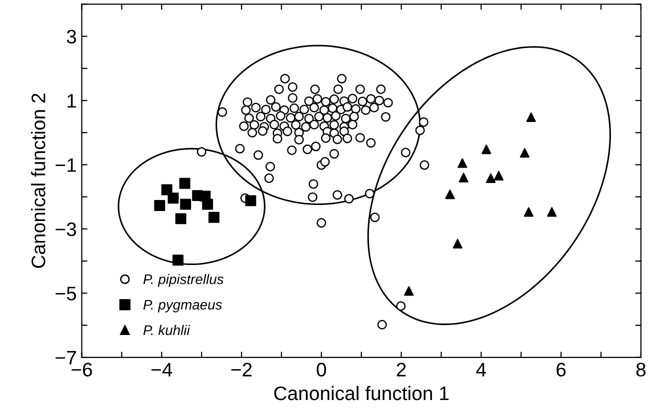 The height and width of the screenshot is (418, 654). What do you see at coordinates (82, 369) in the screenshot?
I see `x-tick-label: −6` at bounding box center [82, 369].